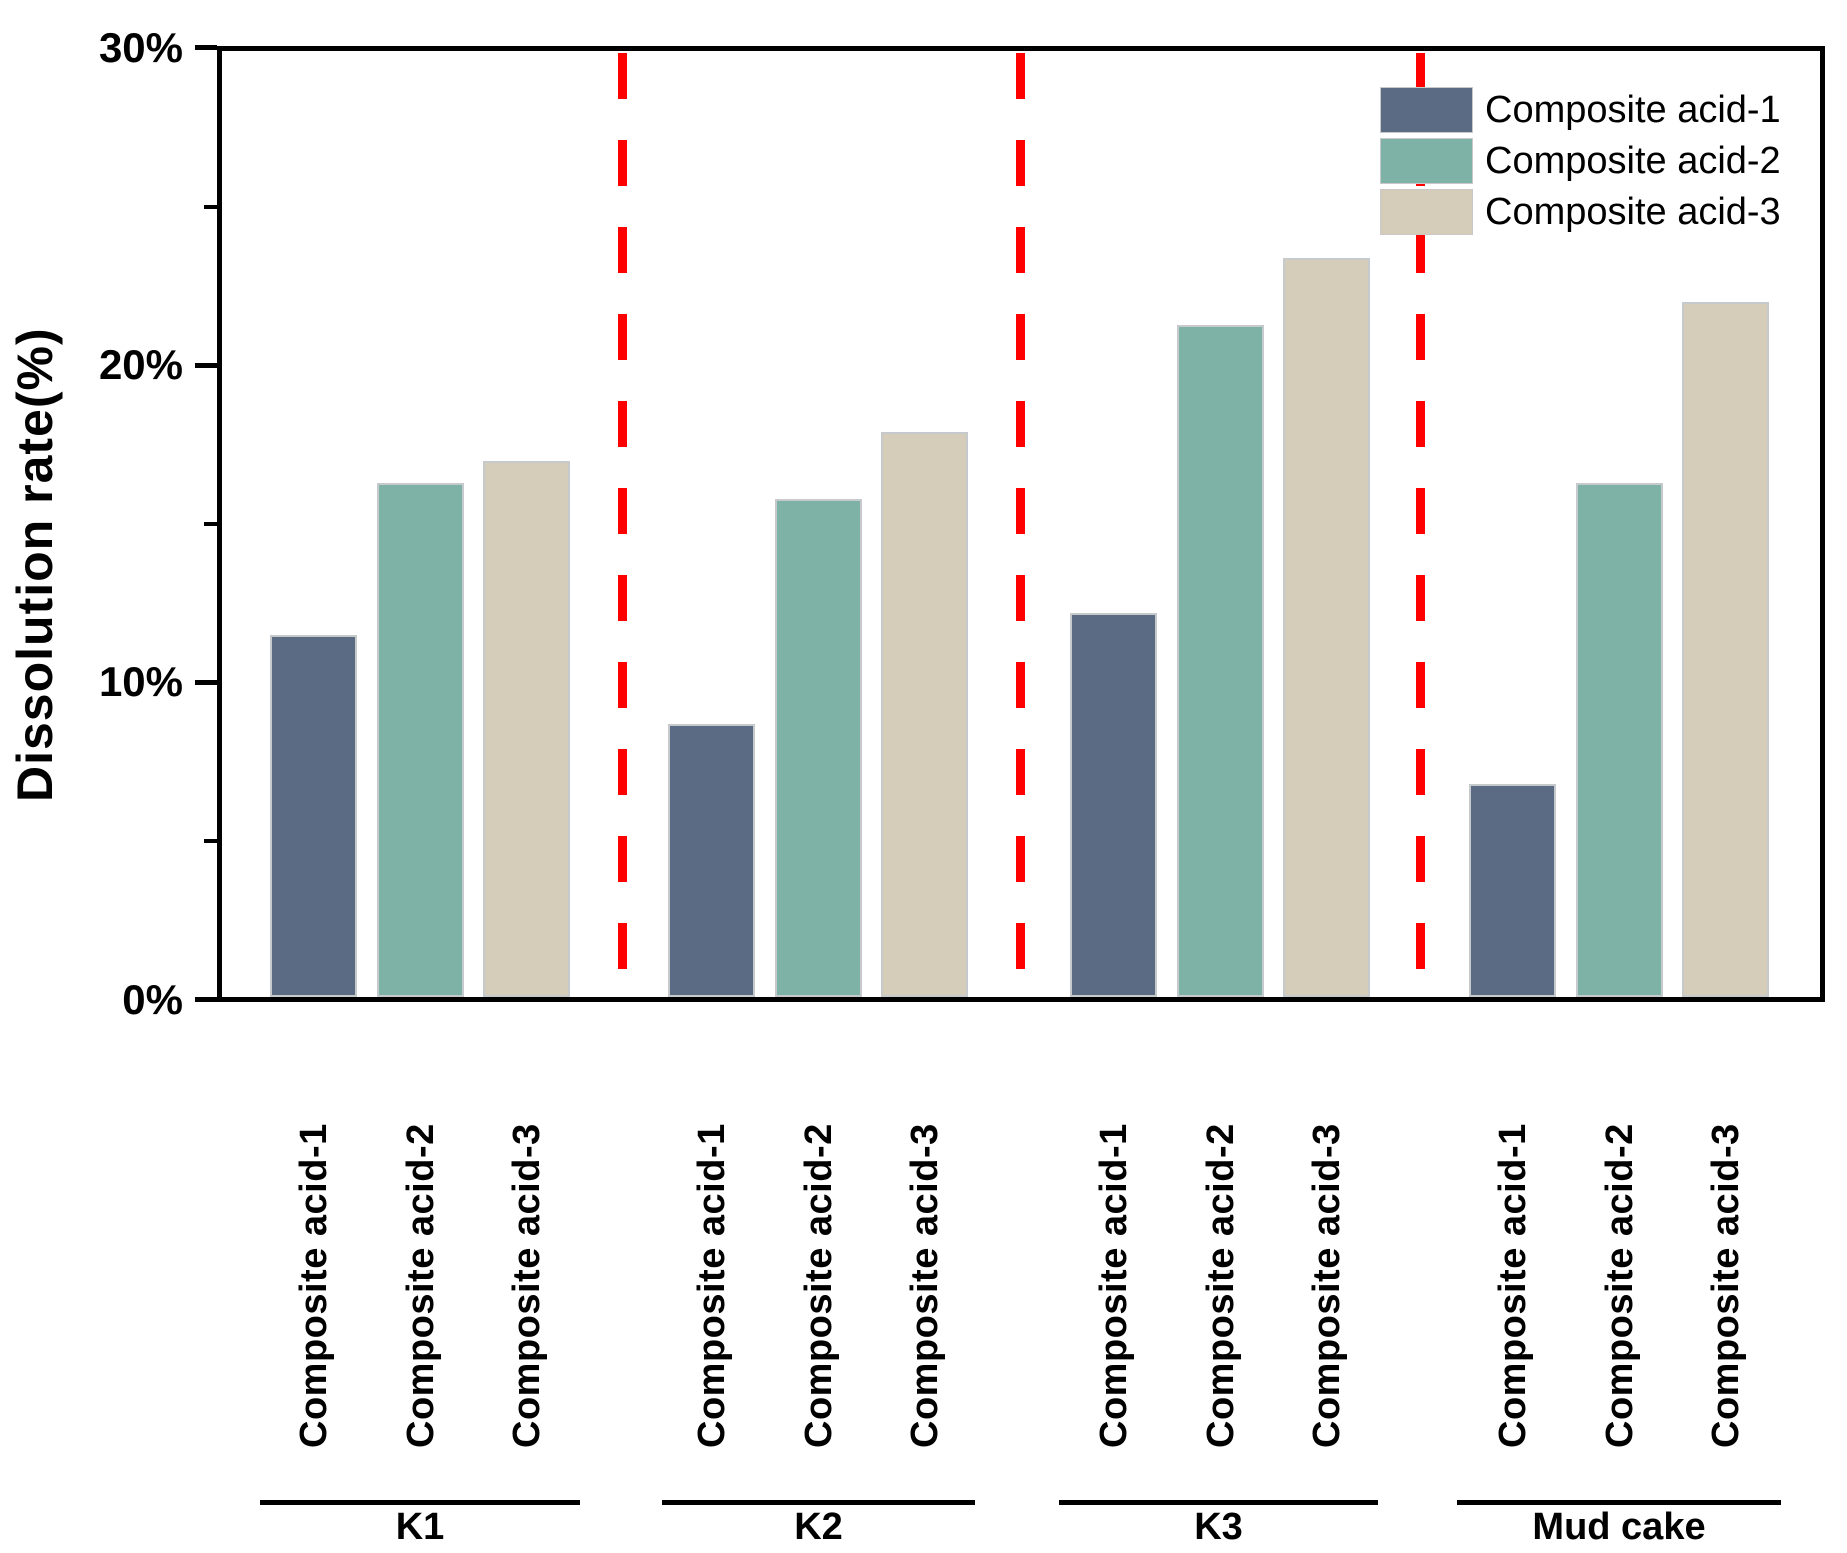 The width and height of the screenshot is (1847, 1553). What do you see at coordinates (818, 1527) in the screenshot?
I see `group-label: K2` at bounding box center [818, 1527].